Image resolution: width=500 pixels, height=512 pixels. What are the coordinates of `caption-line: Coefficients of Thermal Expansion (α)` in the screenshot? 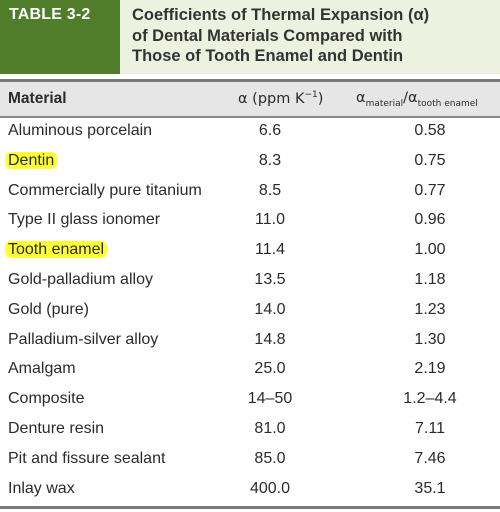 It's located at (281, 15).